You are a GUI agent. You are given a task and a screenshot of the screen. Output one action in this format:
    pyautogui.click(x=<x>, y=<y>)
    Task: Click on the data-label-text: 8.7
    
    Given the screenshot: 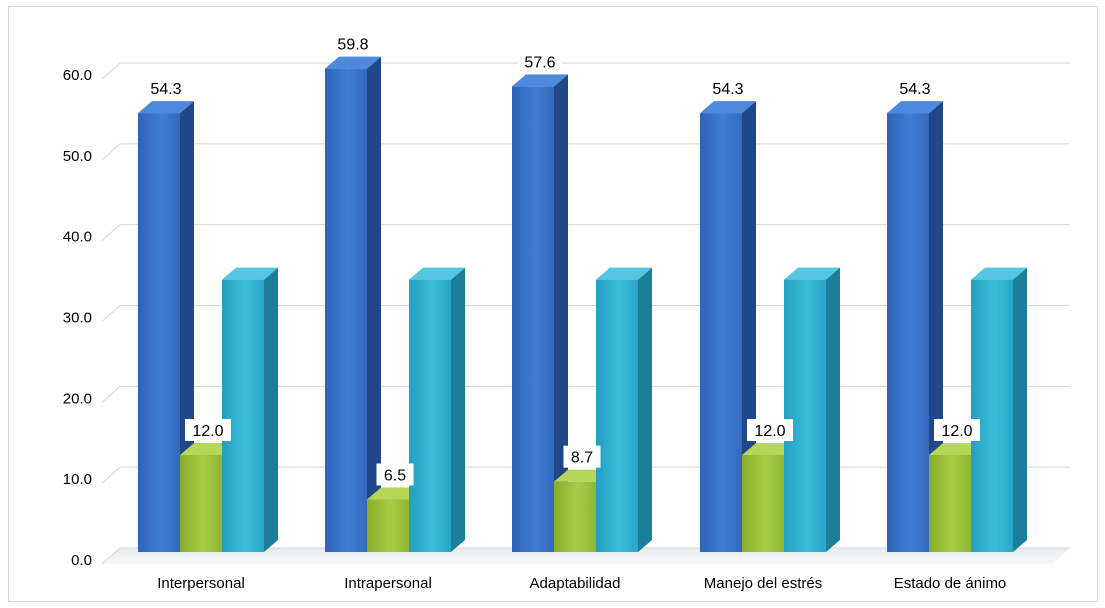 What is the action you would take?
    pyautogui.click(x=582, y=458)
    